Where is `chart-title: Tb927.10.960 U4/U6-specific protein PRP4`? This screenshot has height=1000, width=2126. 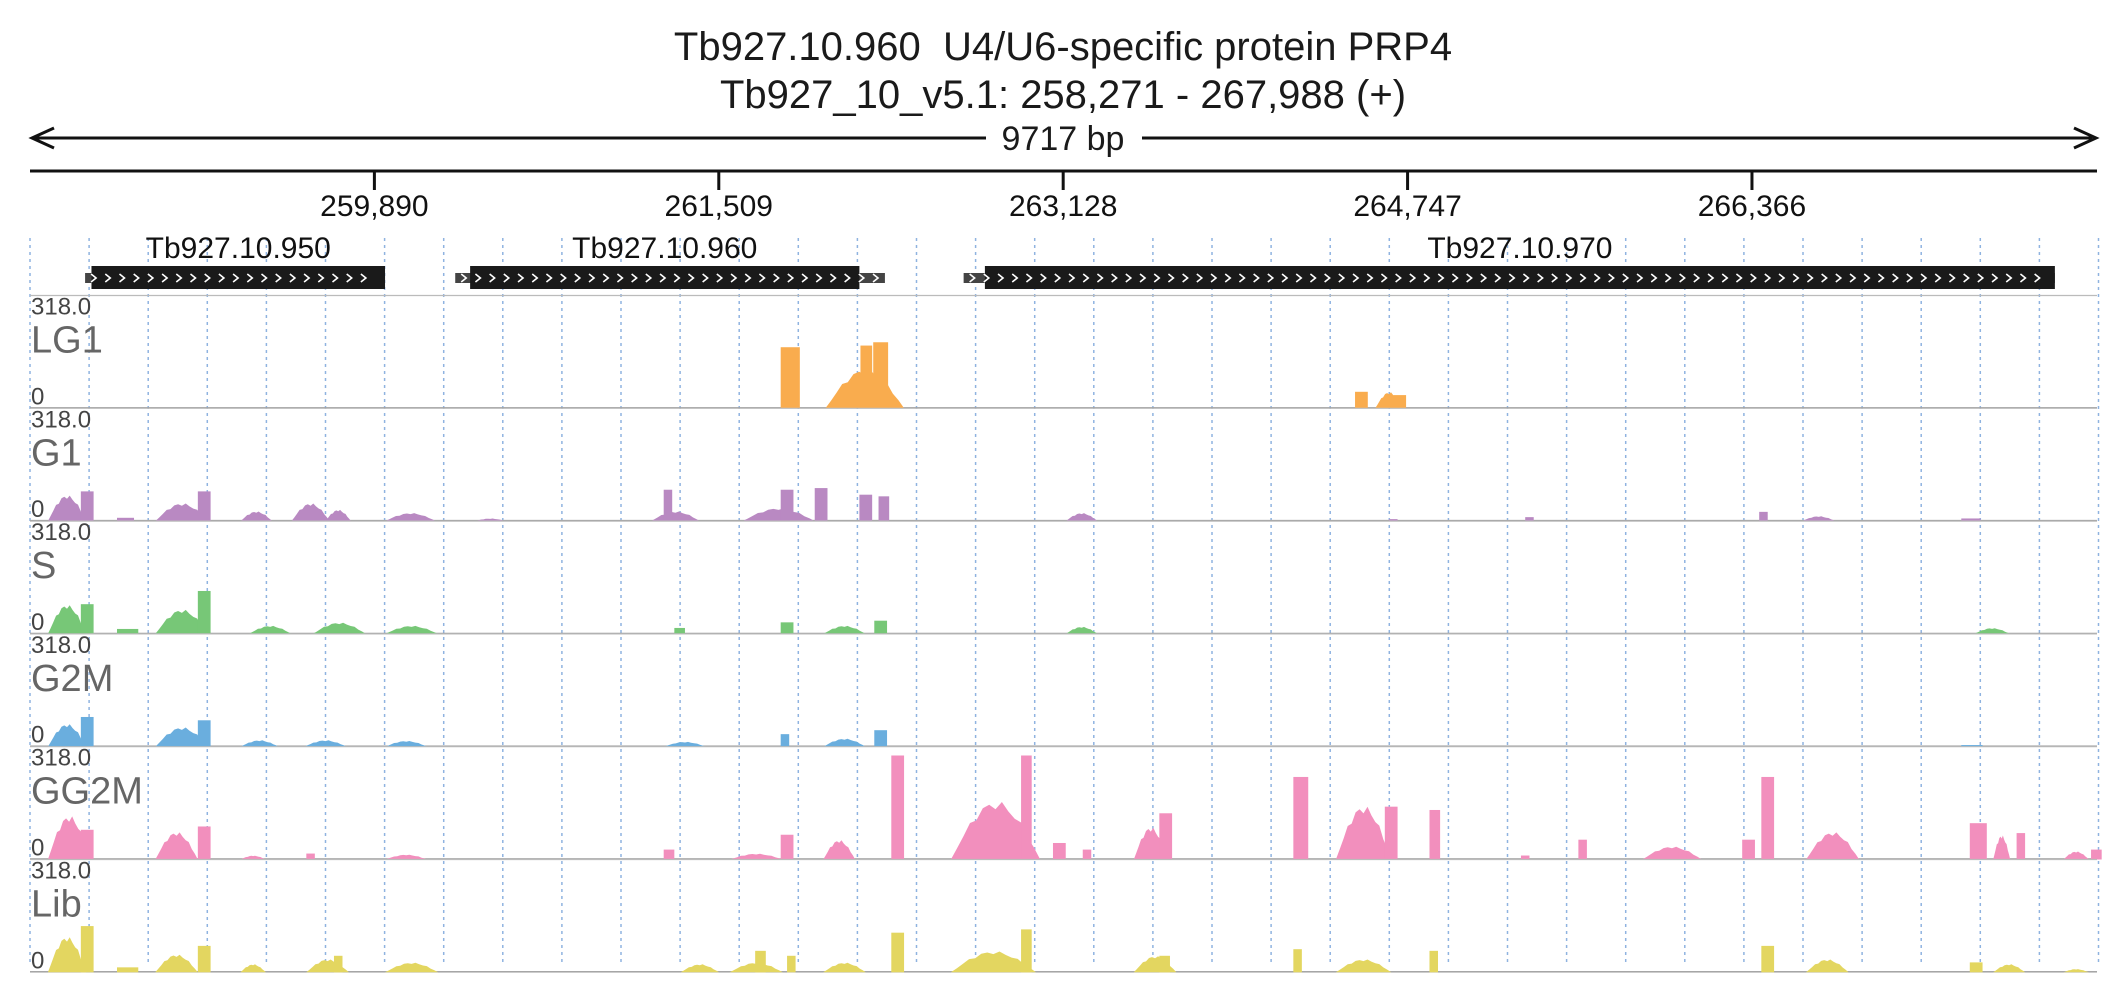 chart-title: Tb927.10.960 U4/U6-specific protein PRP4 is located at coordinates (1063, 47).